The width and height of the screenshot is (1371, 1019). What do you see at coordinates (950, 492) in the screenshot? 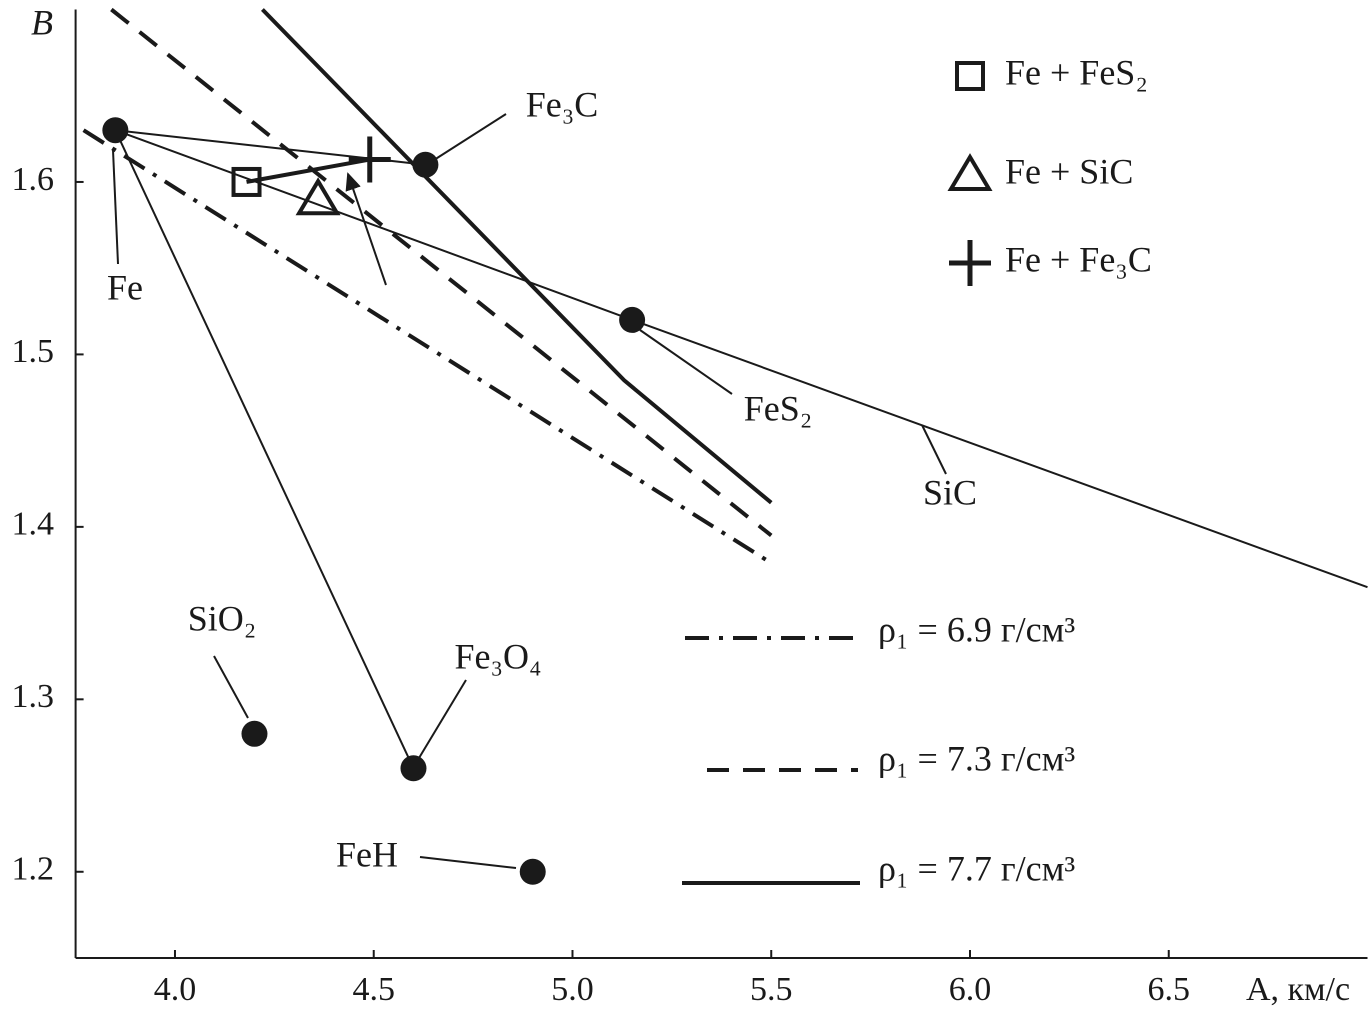
I see `line-label: SiC` at bounding box center [950, 492].